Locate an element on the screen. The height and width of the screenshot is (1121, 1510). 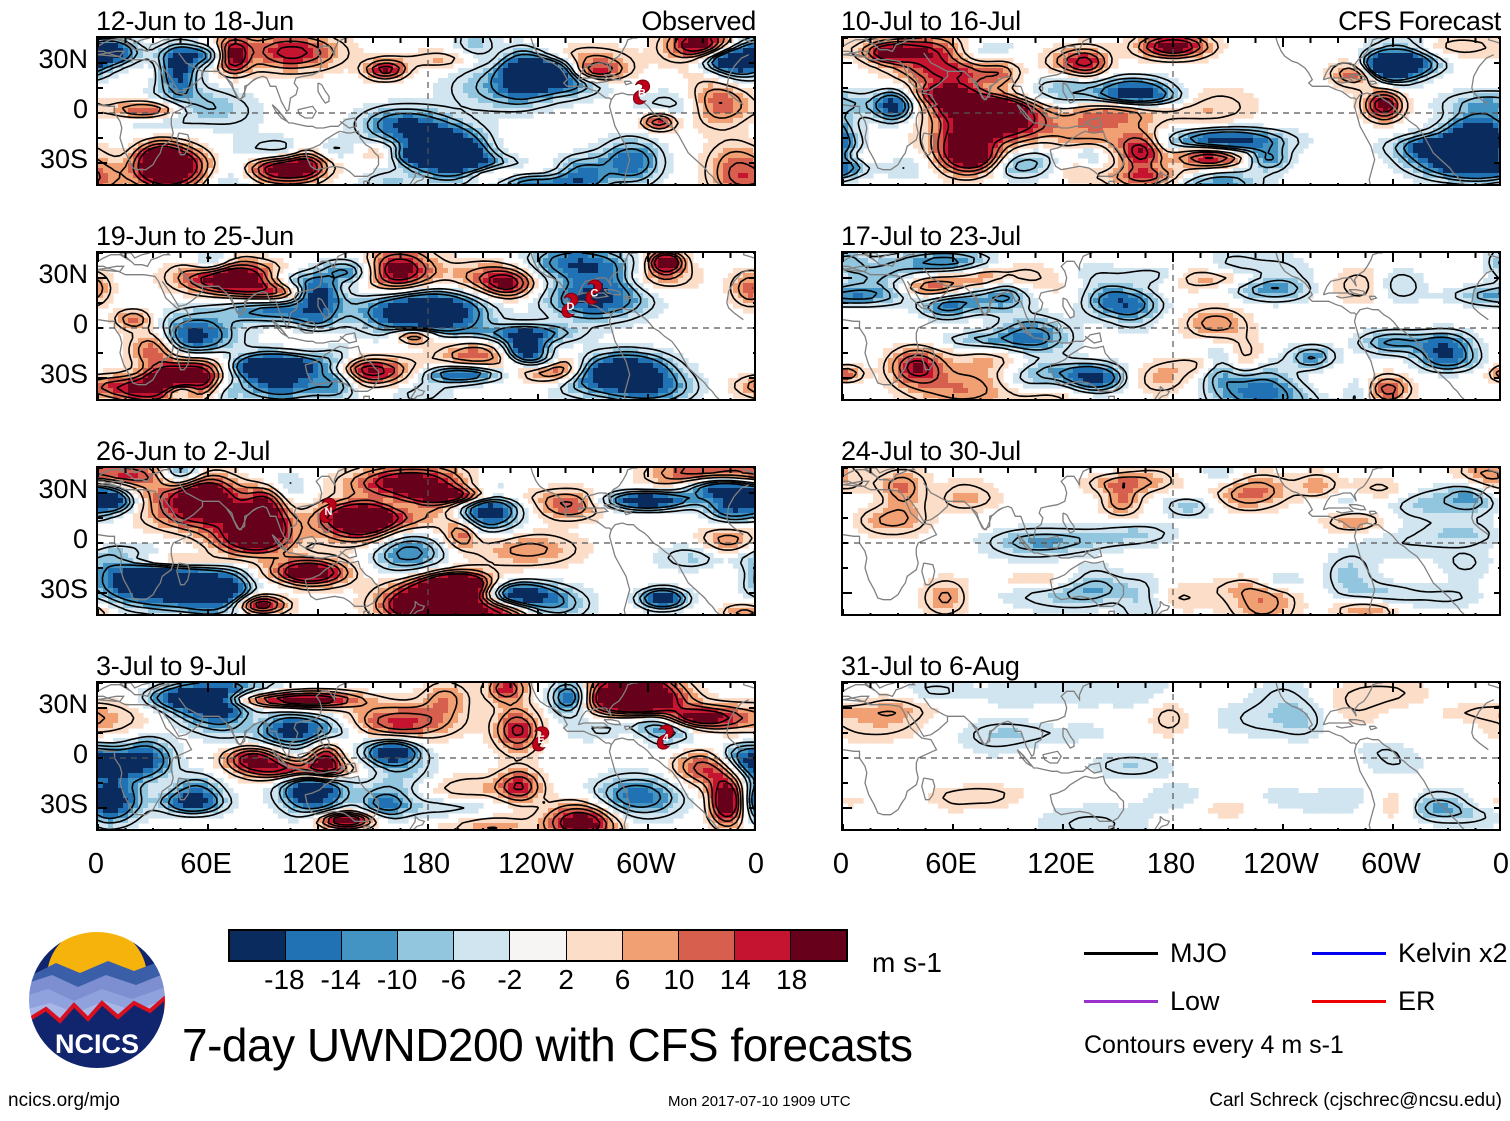
colorbar-tick-18: 18 is located at coordinates (791, 980).